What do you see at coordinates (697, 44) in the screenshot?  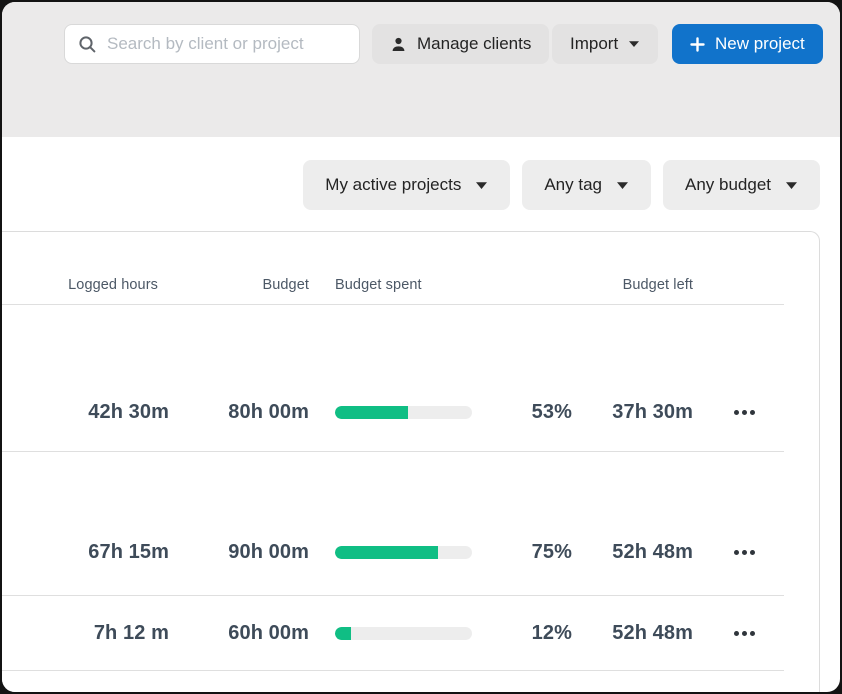 I see `plus-icon` at bounding box center [697, 44].